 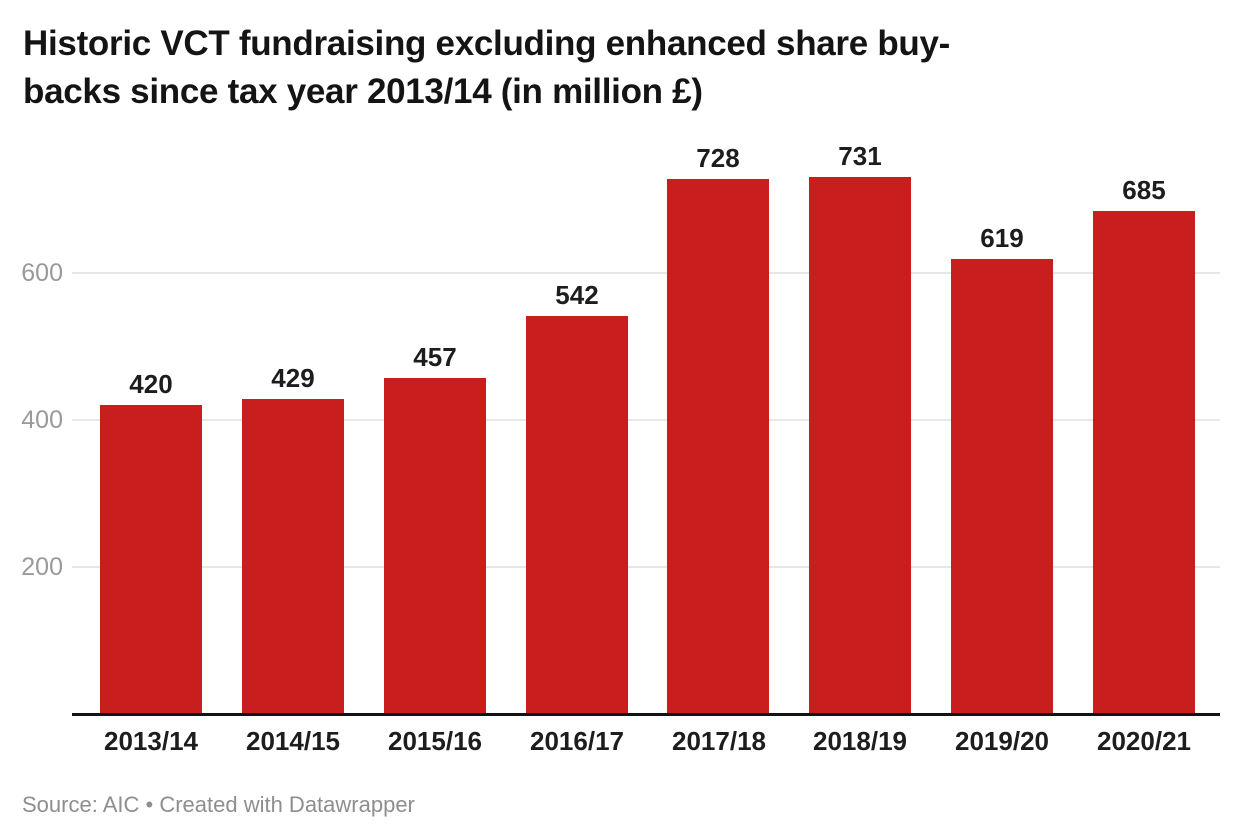 What do you see at coordinates (1144, 741) in the screenshot?
I see `x-tick-label: 2020/21` at bounding box center [1144, 741].